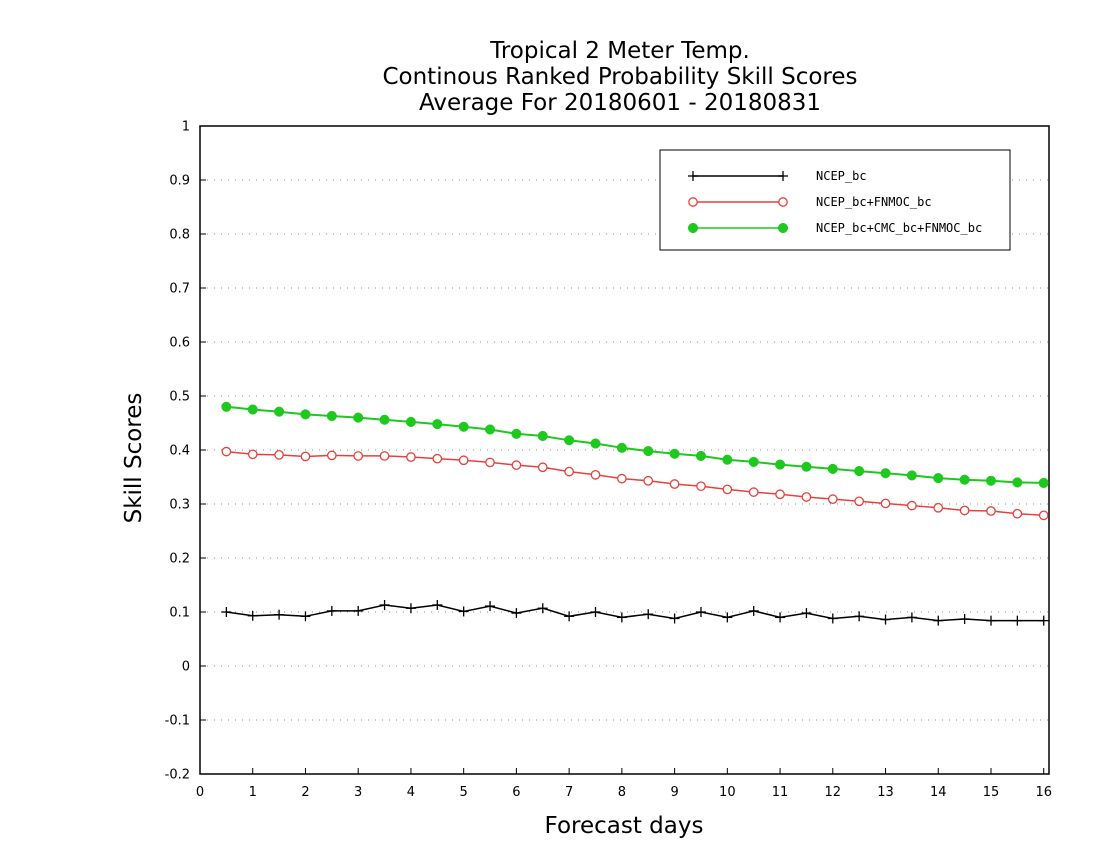 Image resolution: width=1100 pixels, height=850 pixels. I want to click on x-tick-label: 14, so click(938, 792).